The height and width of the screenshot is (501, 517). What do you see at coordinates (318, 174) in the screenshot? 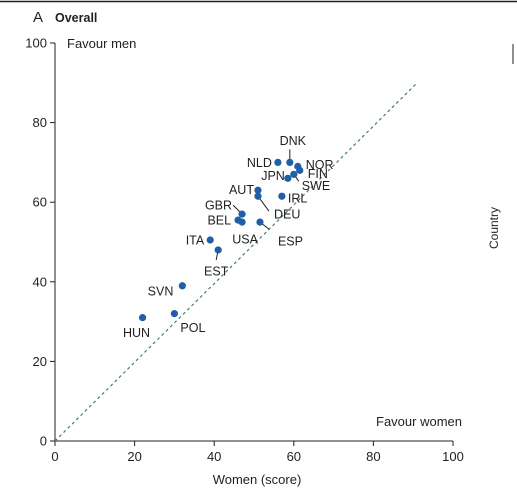
I see `point-label: FIN` at bounding box center [318, 174].